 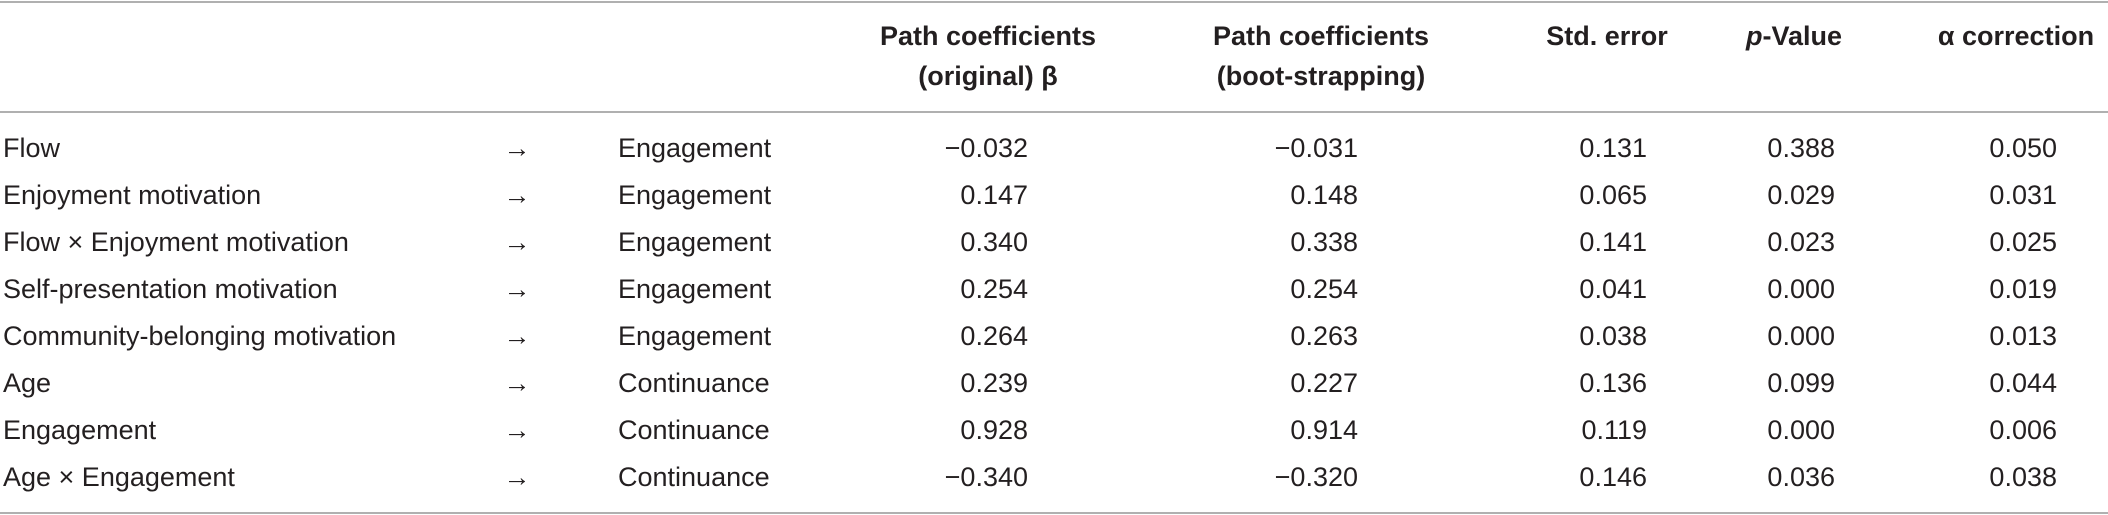 What do you see at coordinates (2016, 36) in the screenshot?
I see `header-cell: α correction` at bounding box center [2016, 36].